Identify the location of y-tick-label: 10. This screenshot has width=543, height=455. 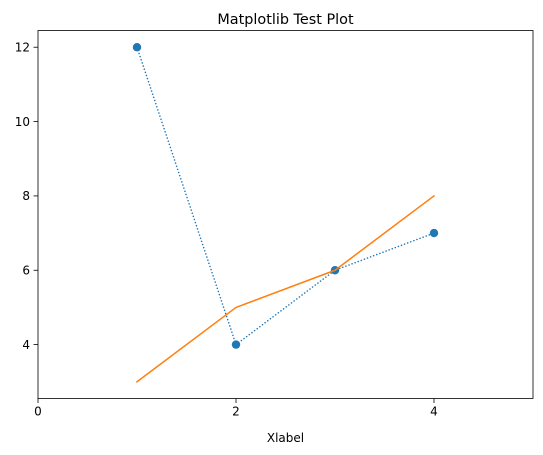
(22, 122).